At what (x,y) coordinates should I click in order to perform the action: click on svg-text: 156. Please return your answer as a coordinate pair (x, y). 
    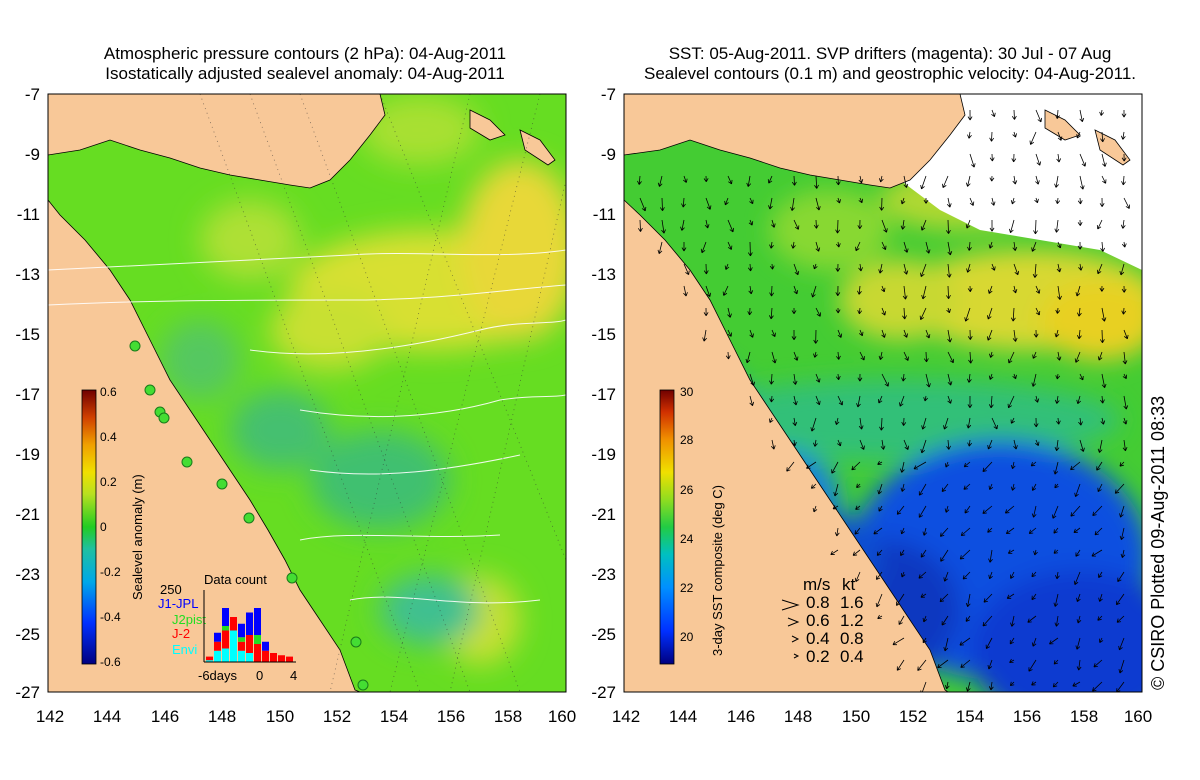
    Looking at the image, I should click on (451, 716).